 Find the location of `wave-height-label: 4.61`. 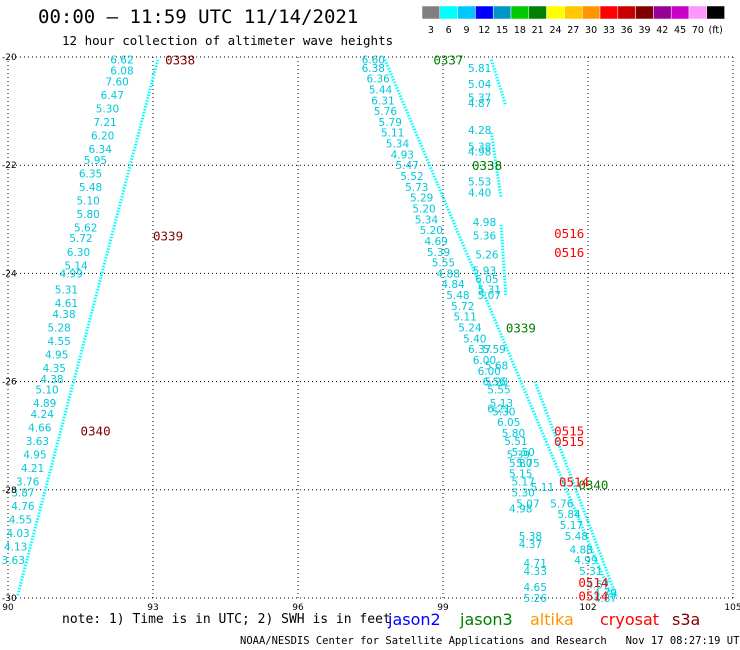

wave-height-label: 4.61 is located at coordinates (66, 304).